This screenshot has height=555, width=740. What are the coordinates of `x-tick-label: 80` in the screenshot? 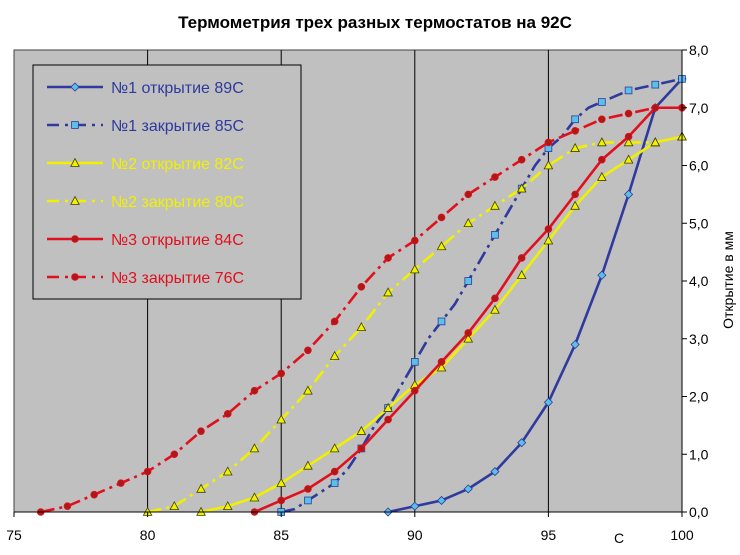 It's located at (148, 535).